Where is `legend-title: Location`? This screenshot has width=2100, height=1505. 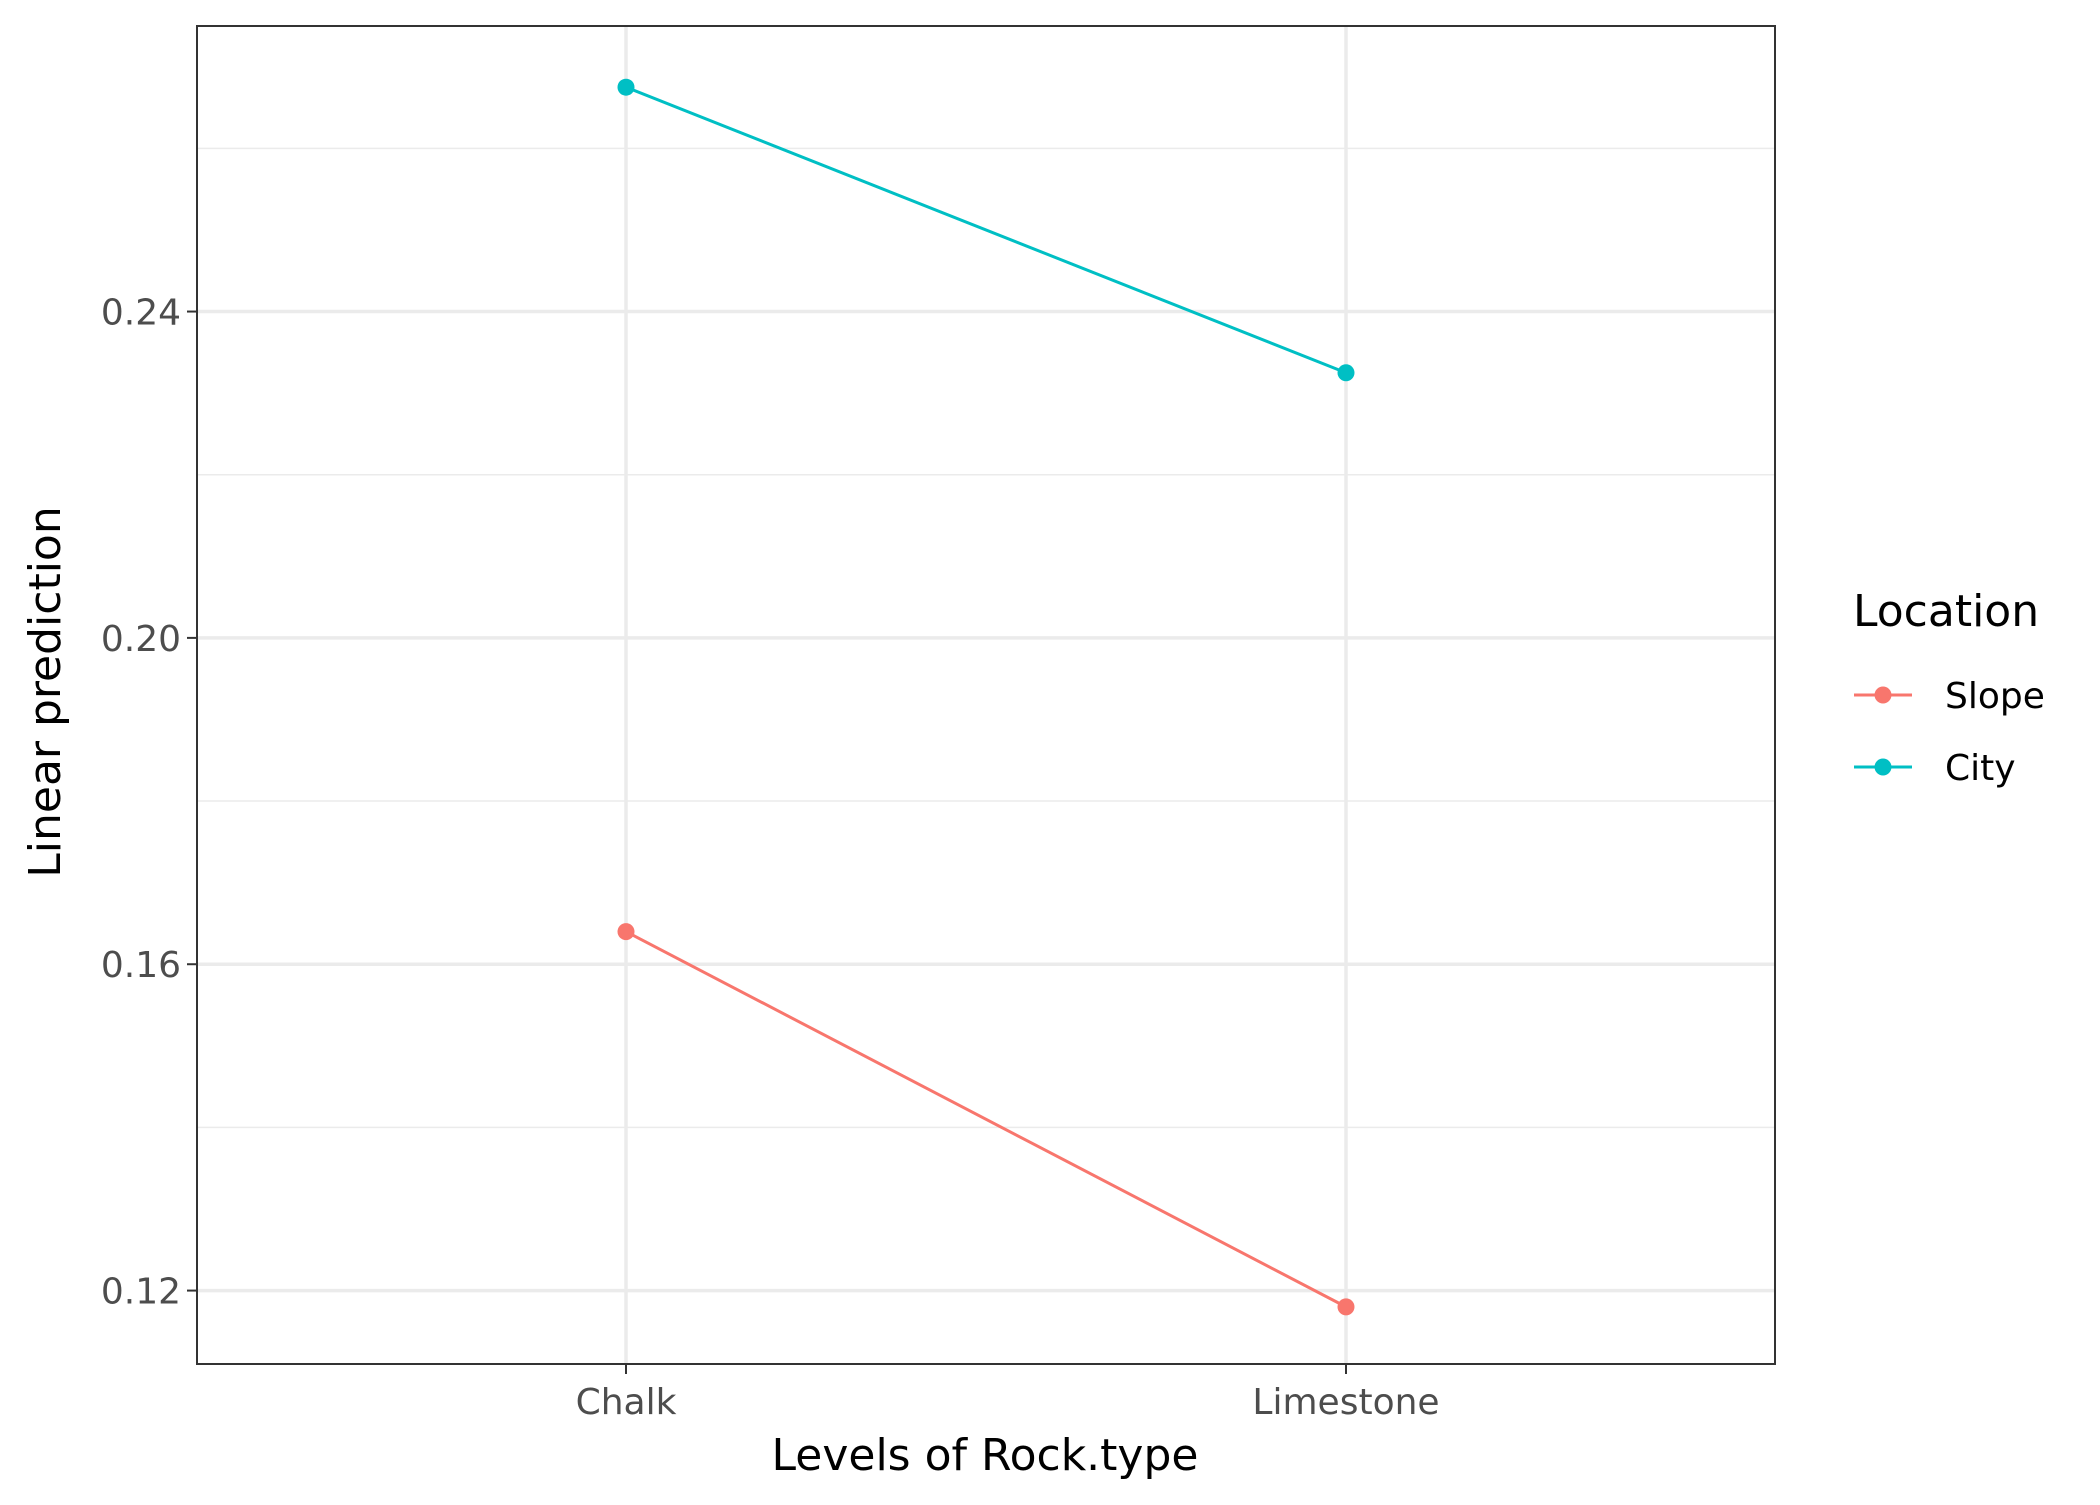 legend-title: Location is located at coordinates (1946, 611).